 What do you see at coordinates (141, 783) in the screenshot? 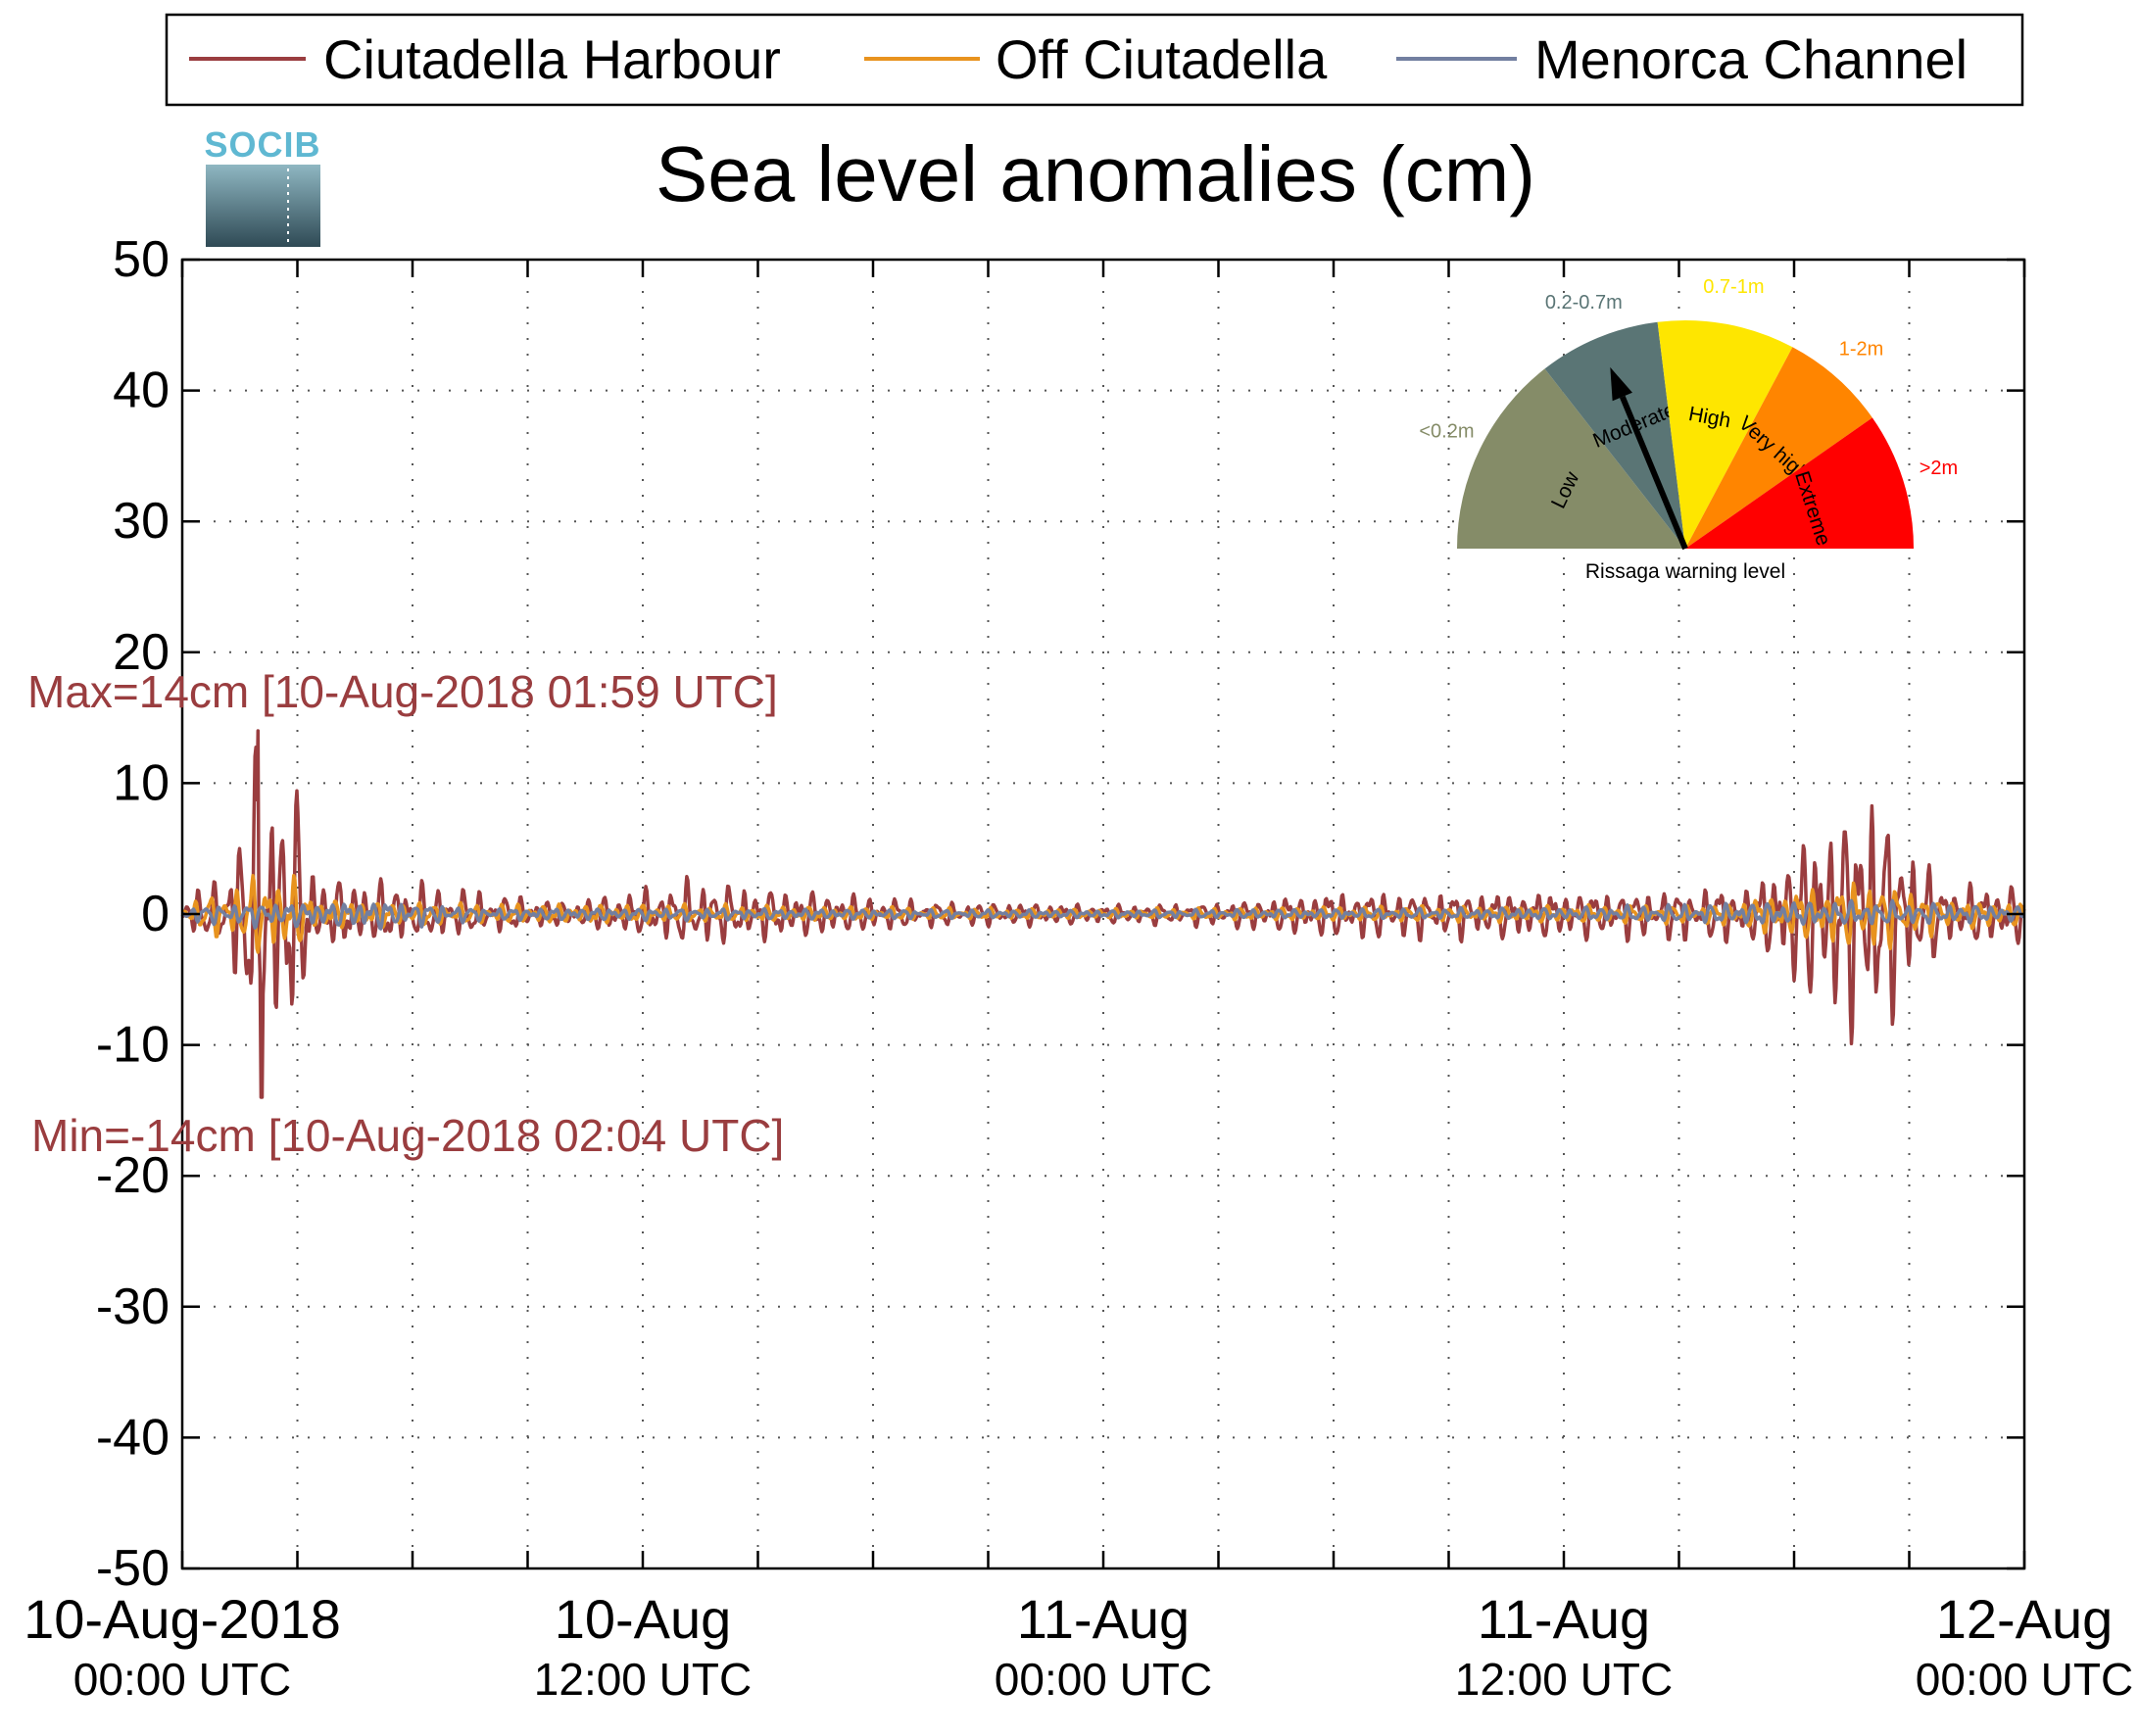
I see `y-tick-label: 10` at bounding box center [141, 783].